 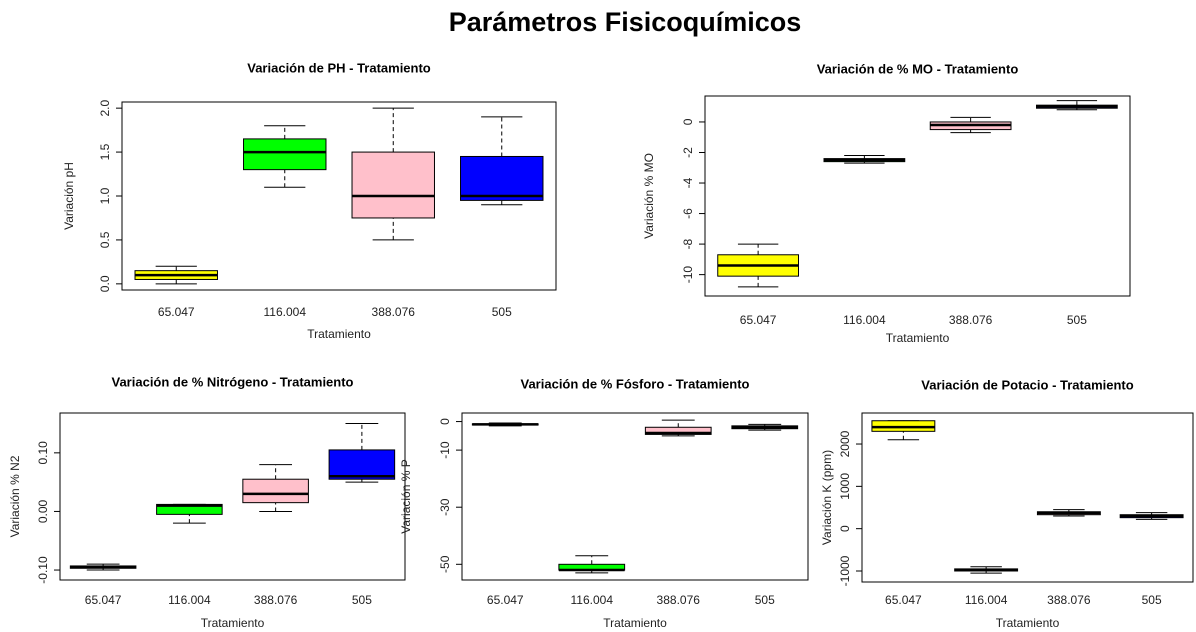 I want to click on chart-title: Variación de PH - Tratamiento, so click(x=339, y=67).